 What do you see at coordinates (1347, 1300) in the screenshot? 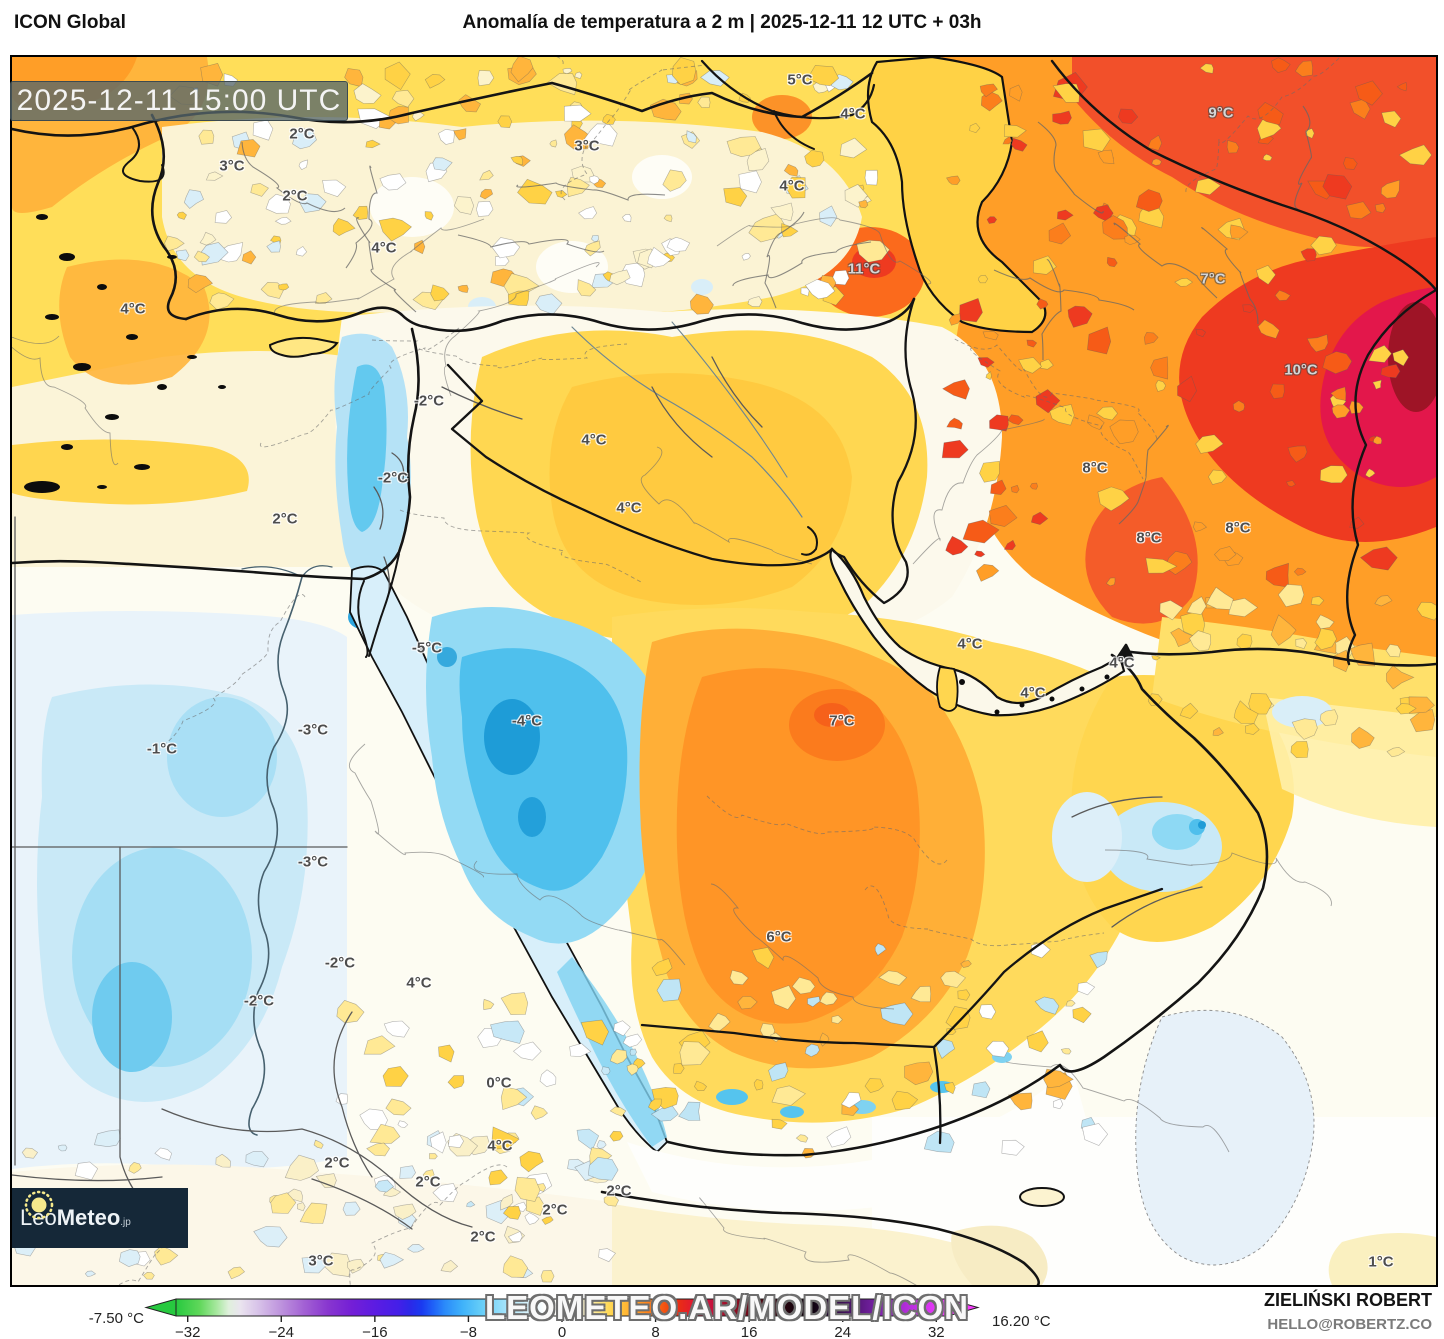
I see `author-name: ZIELIŃSKI ROBERT` at bounding box center [1347, 1300].